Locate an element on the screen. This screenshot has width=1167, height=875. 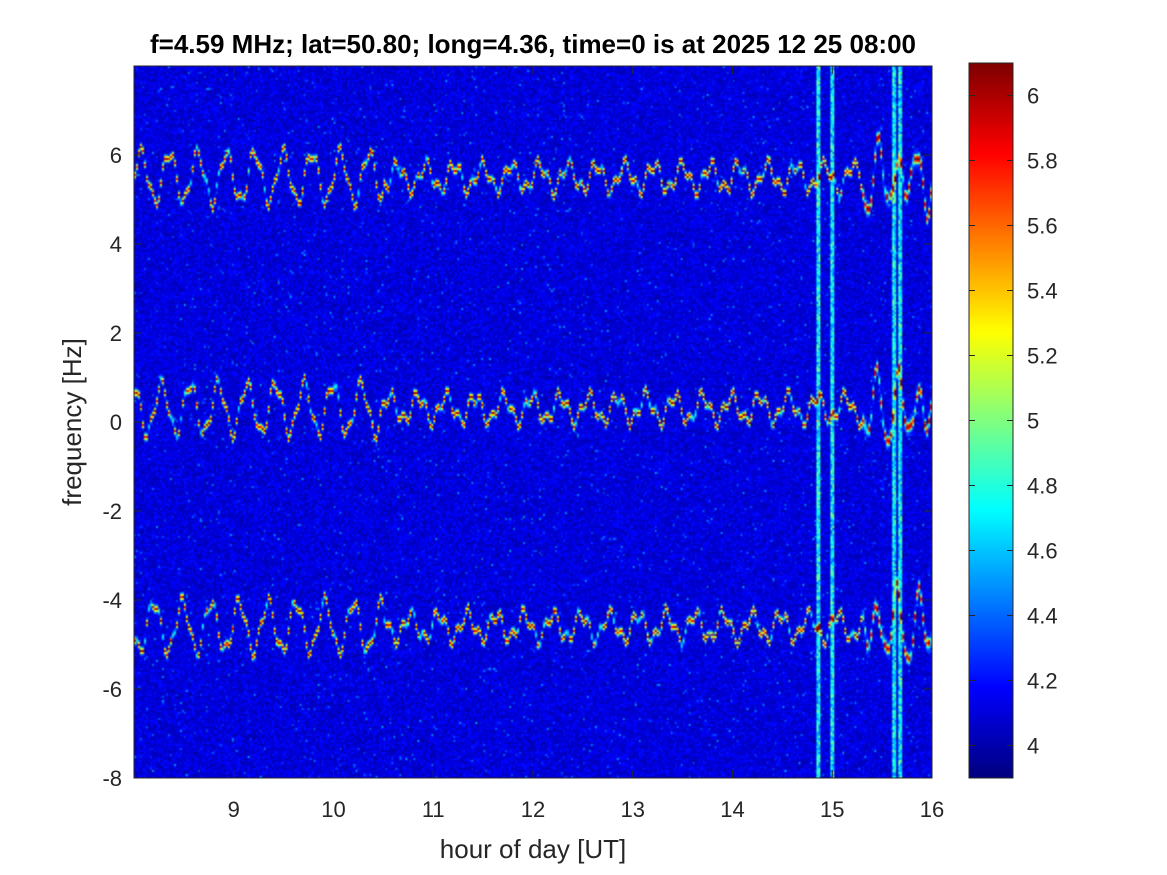
x-tick-label: 12 is located at coordinates (533, 809).